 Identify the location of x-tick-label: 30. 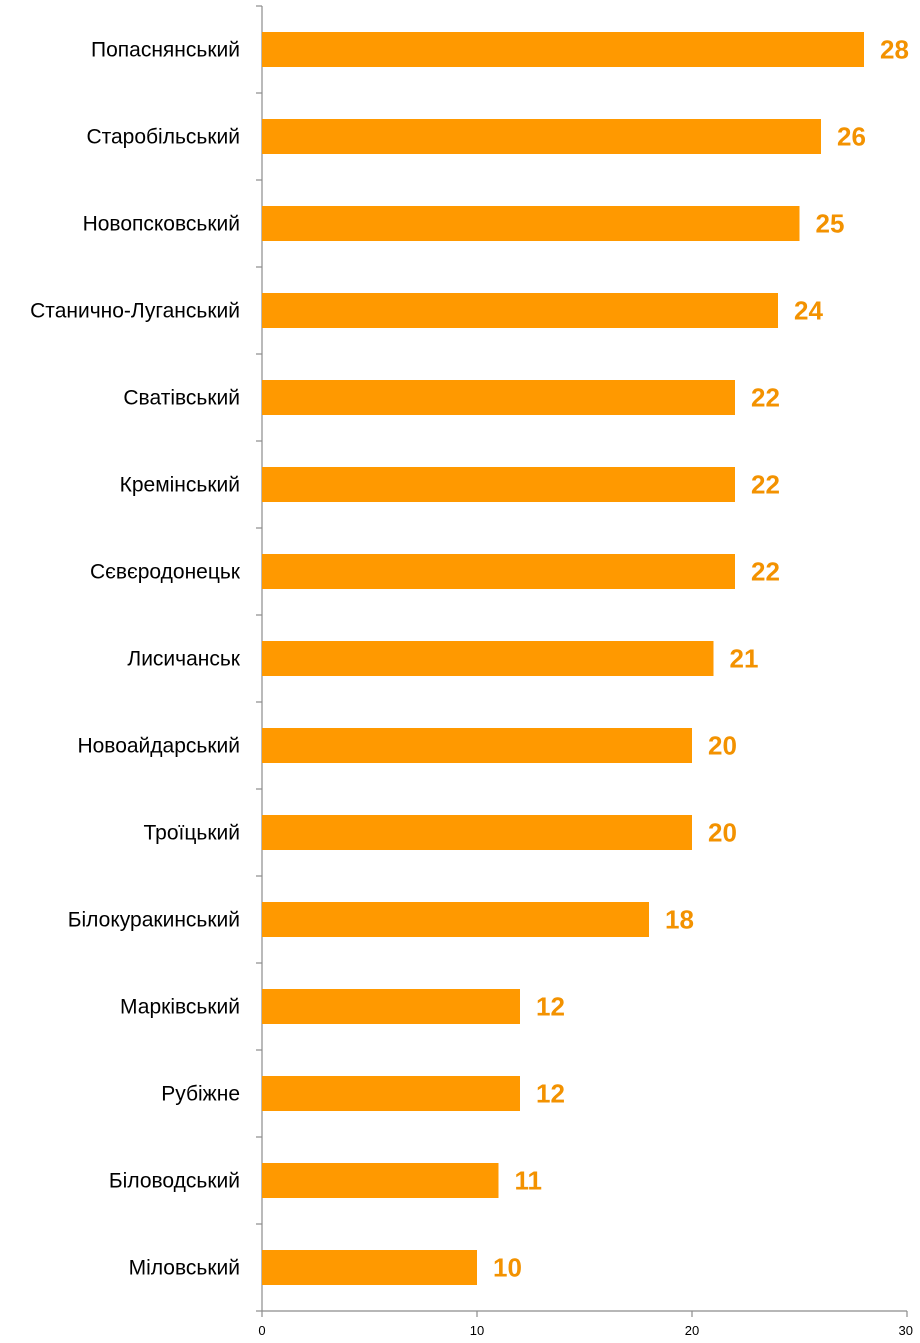
(906, 1330).